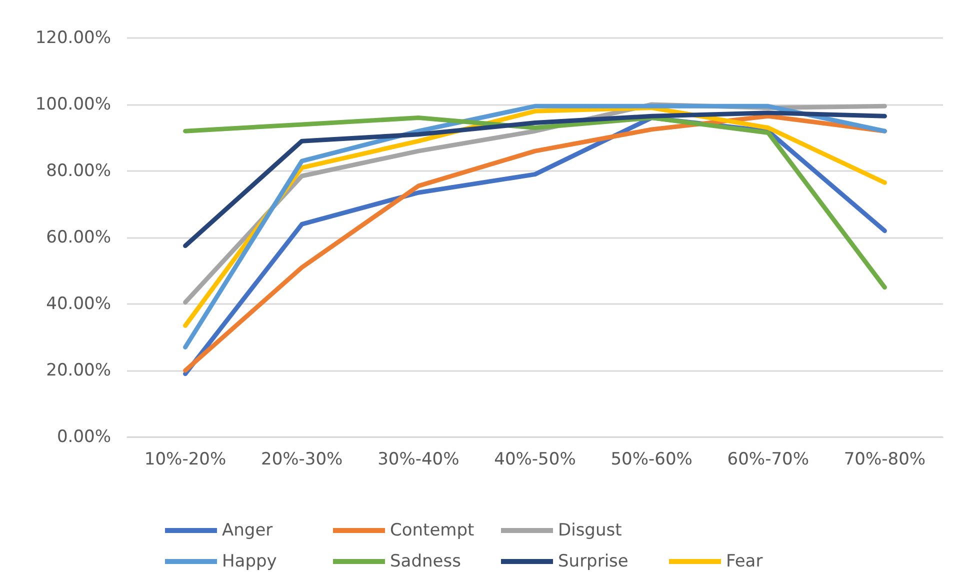 This screenshot has width=963, height=583. Describe the element at coordinates (426, 562) in the screenshot. I see `legend-label: Sadness` at that location.